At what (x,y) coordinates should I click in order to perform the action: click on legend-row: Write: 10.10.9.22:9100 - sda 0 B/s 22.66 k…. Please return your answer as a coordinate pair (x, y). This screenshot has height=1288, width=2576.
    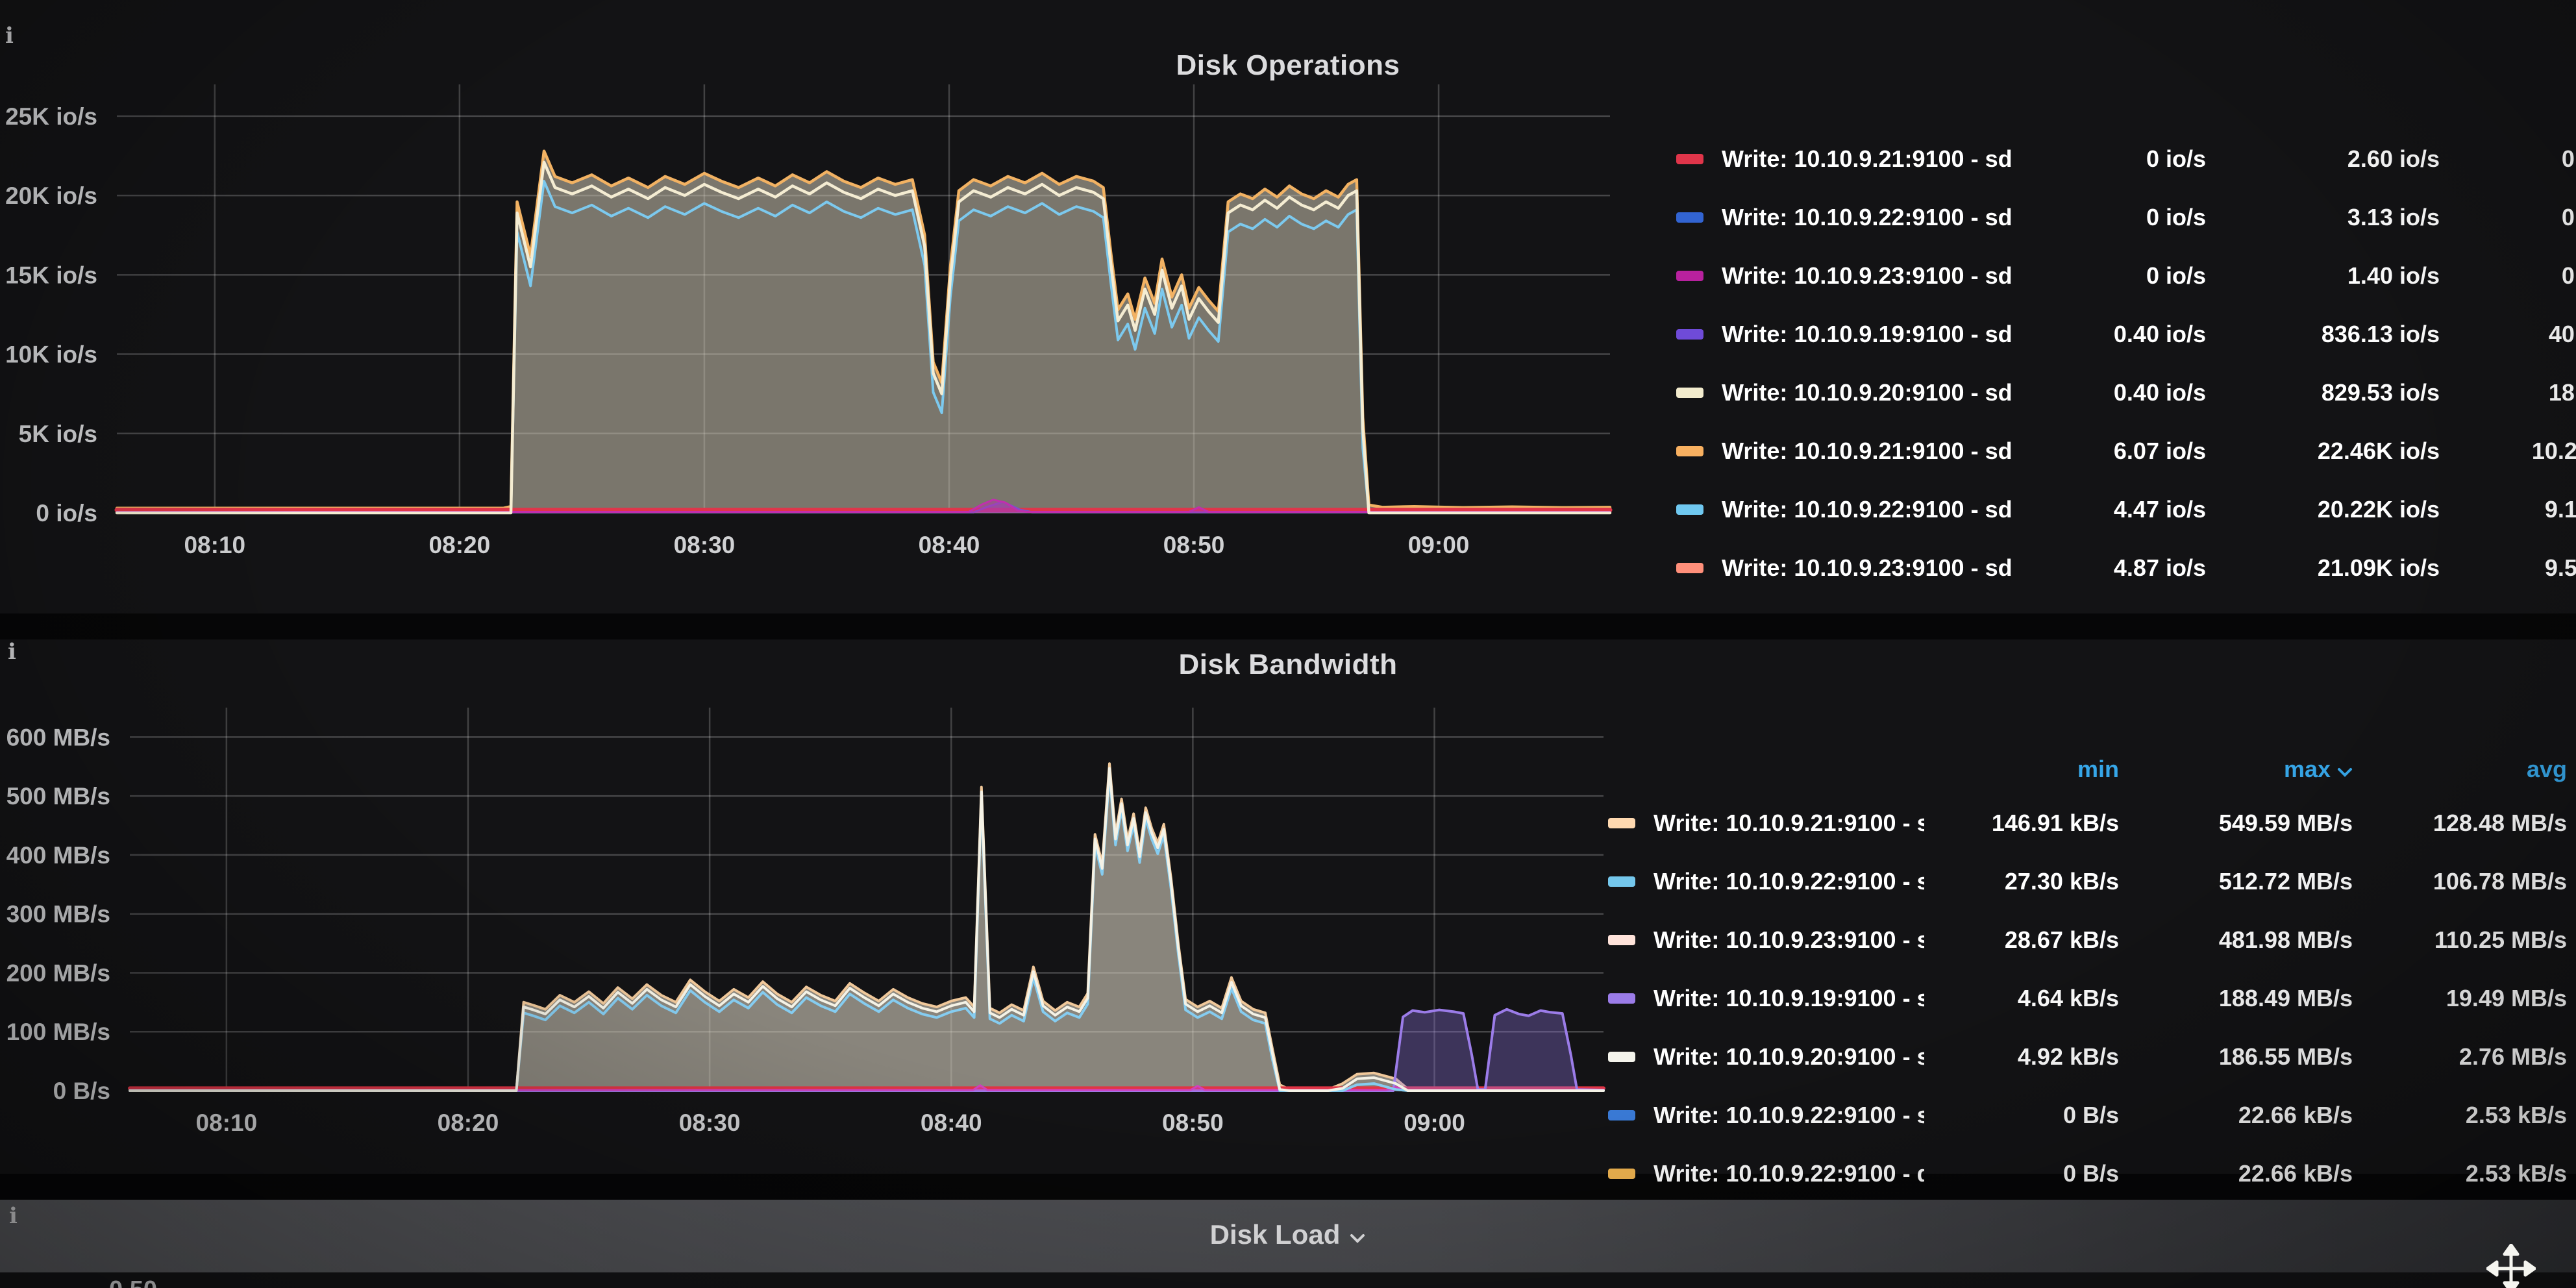
    Looking at the image, I should click on (2085, 1115).